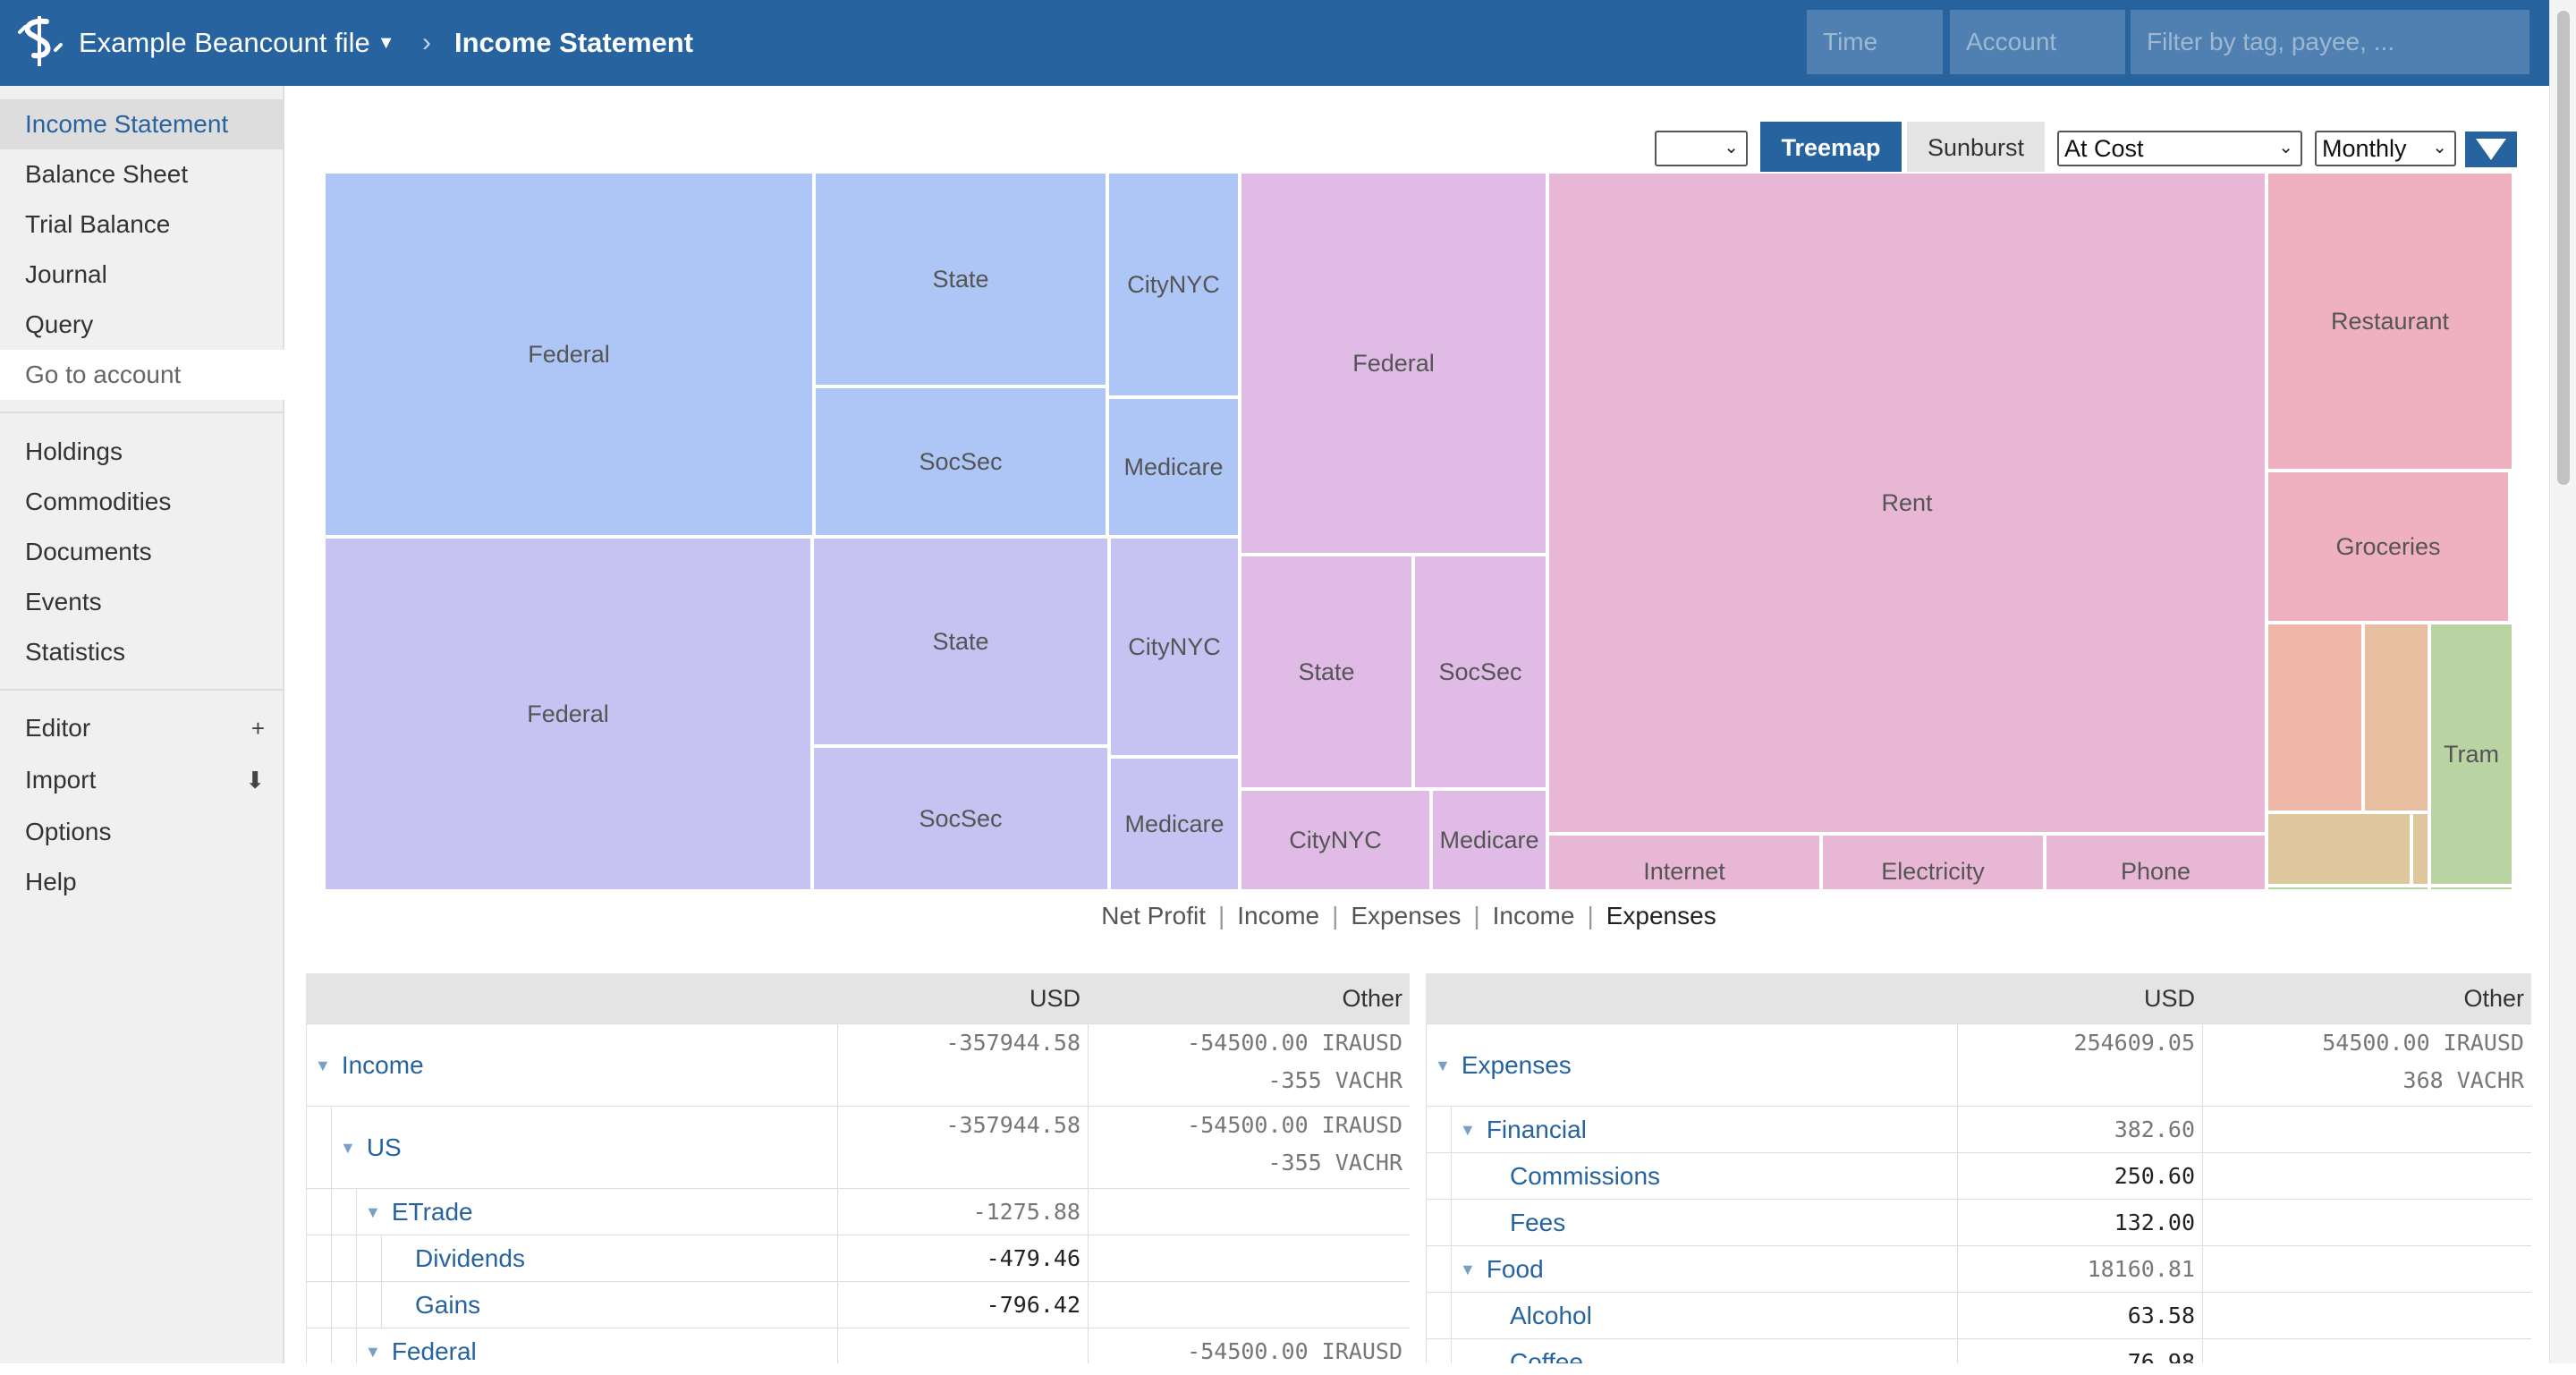 Image resolution: width=2576 pixels, height=1375 pixels. Describe the element at coordinates (66, 274) in the screenshot. I see `sidebar-item-journal: Journal` at that location.